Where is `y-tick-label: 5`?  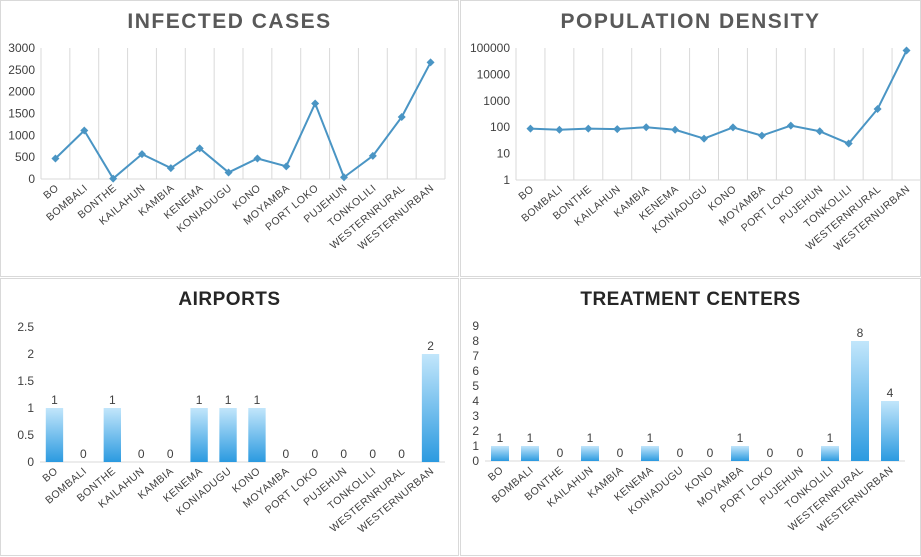 y-tick-label: 5 is located at coordinates (475, 386).